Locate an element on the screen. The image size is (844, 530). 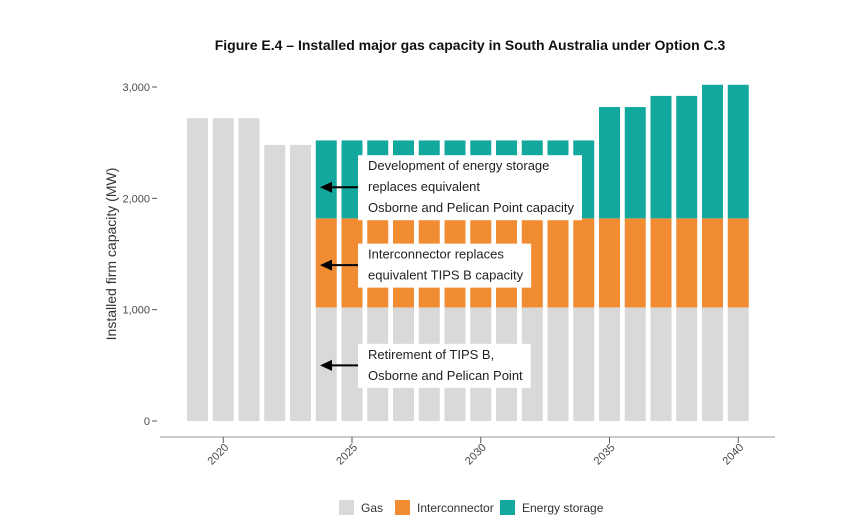
bar-gas-2037 is located at coordinates (661, 364).